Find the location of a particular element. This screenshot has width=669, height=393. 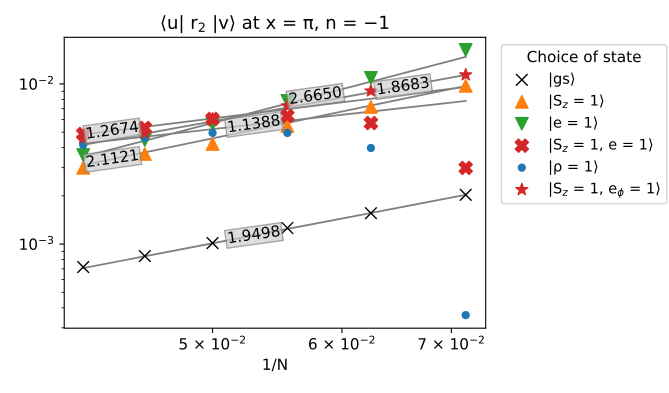

annotation: 2.1121 is located at coordinates (112, 158).